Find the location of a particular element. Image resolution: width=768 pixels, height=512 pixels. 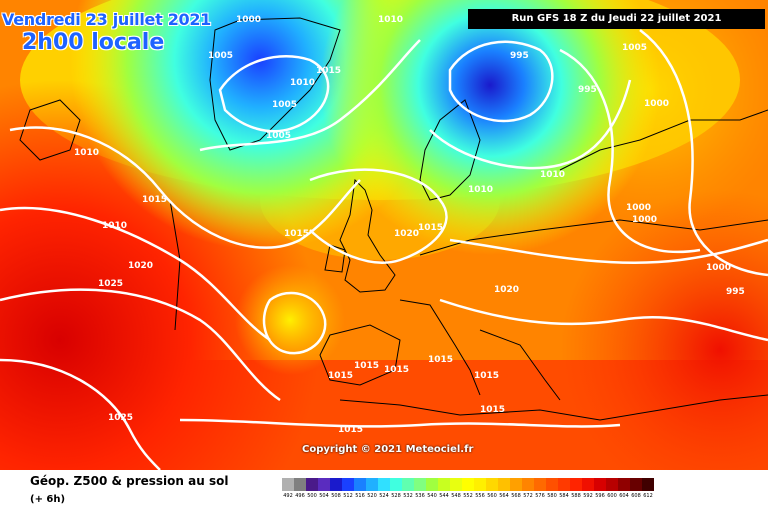

scale-label: 516 is located at coordinates (360, 496).